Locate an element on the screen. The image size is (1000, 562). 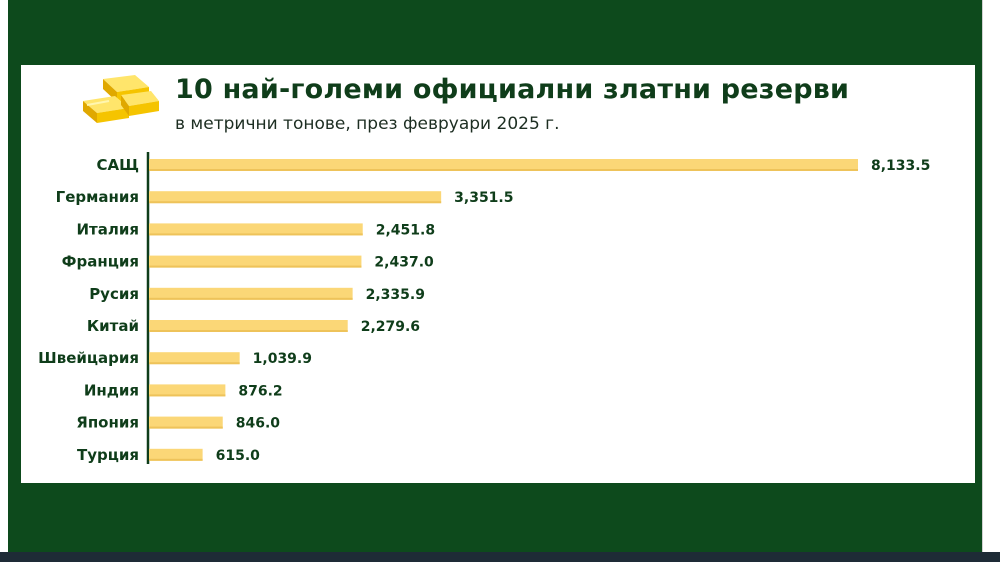
category-label: Турция is located at coordinates (108, 455).